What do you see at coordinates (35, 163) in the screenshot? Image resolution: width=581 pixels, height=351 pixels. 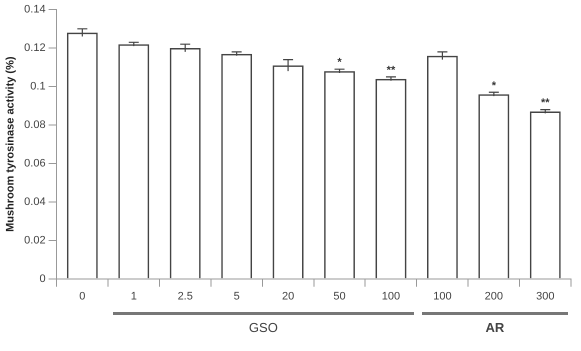 I see `y-tick-label: 0.06` at bounding box center [35, 163].